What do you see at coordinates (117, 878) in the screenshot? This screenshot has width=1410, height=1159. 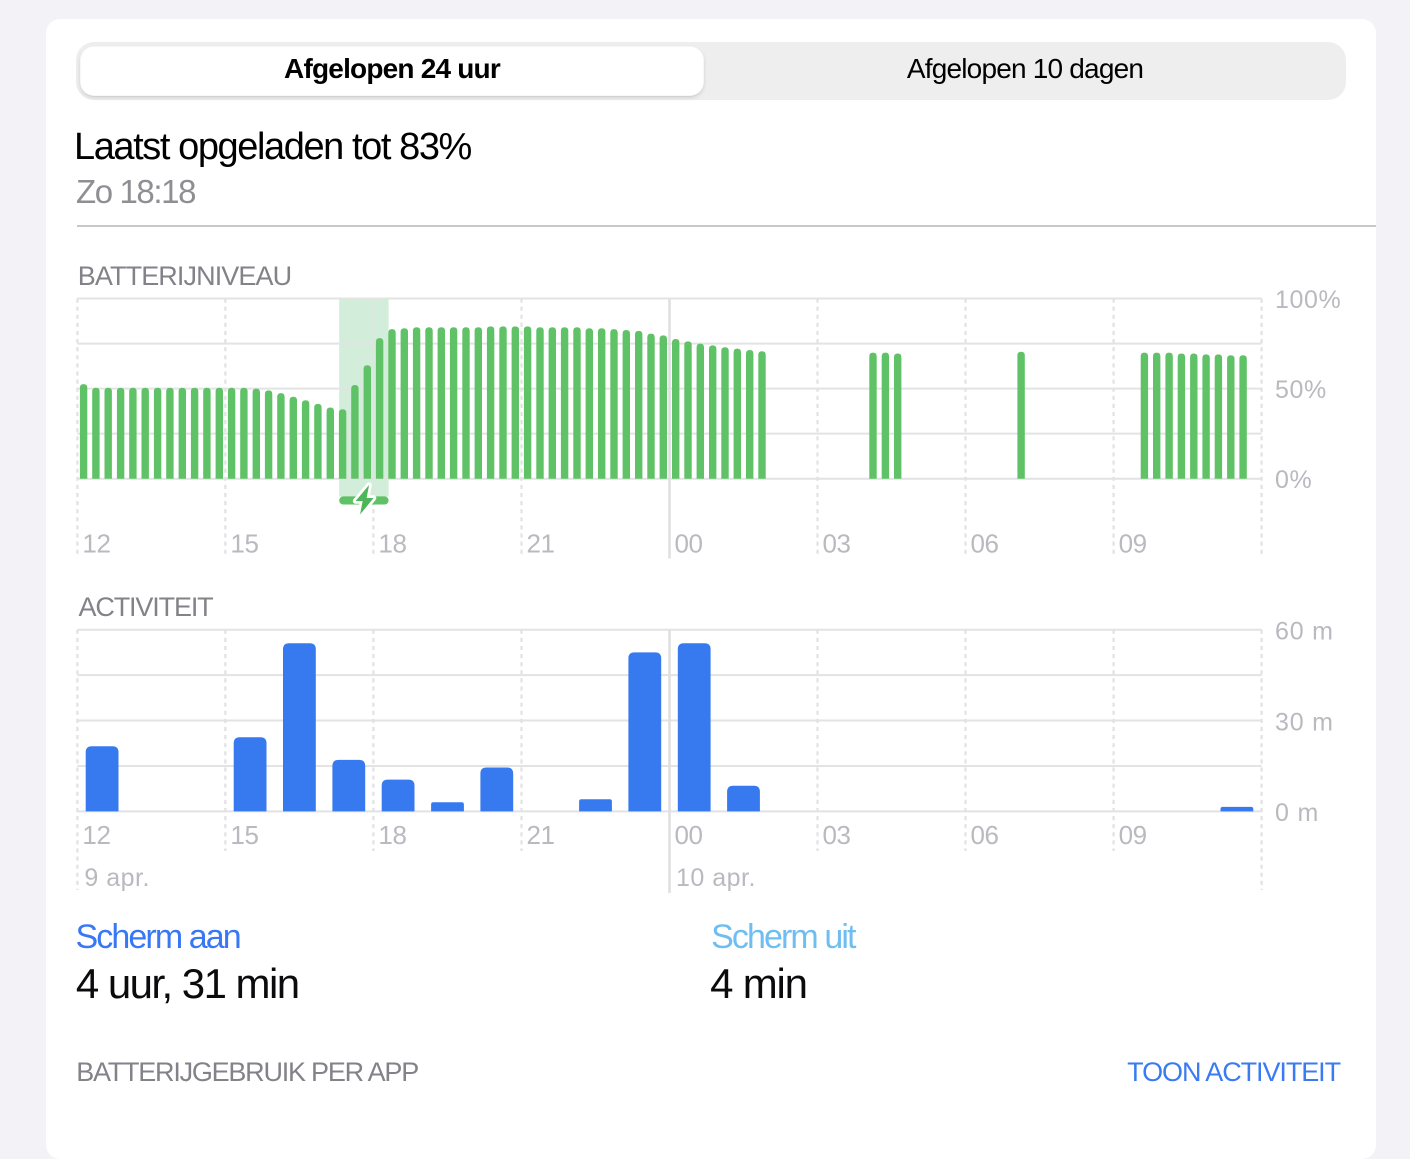 I see `svg-text: 9 apr.` at bounding box center [117, 878].